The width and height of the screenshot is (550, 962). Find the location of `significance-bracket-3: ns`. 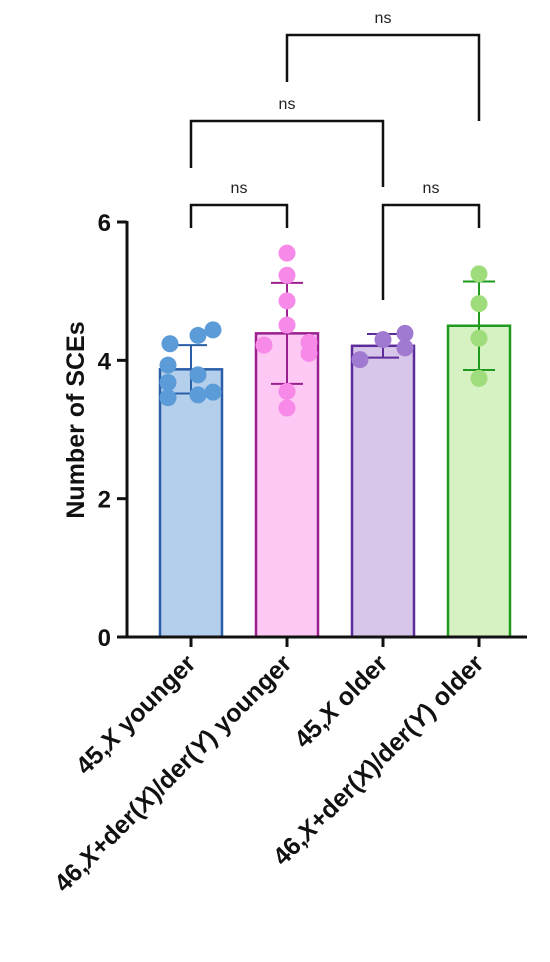

significance-bracket-3: ns is located at coordinates (287, 141).